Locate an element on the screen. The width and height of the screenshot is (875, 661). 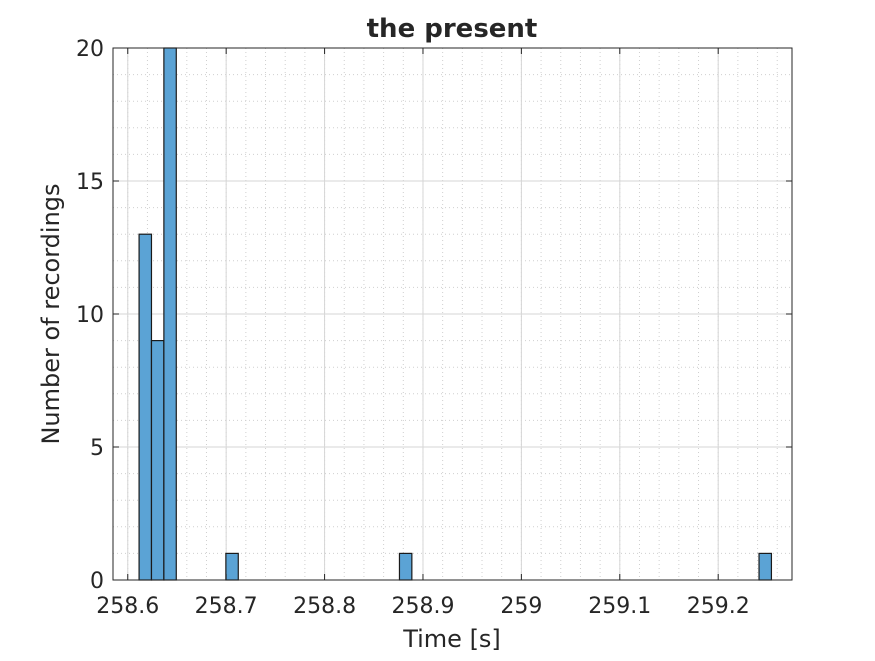
x-tick-label: 258.9 is located at coordinates (422, 606).